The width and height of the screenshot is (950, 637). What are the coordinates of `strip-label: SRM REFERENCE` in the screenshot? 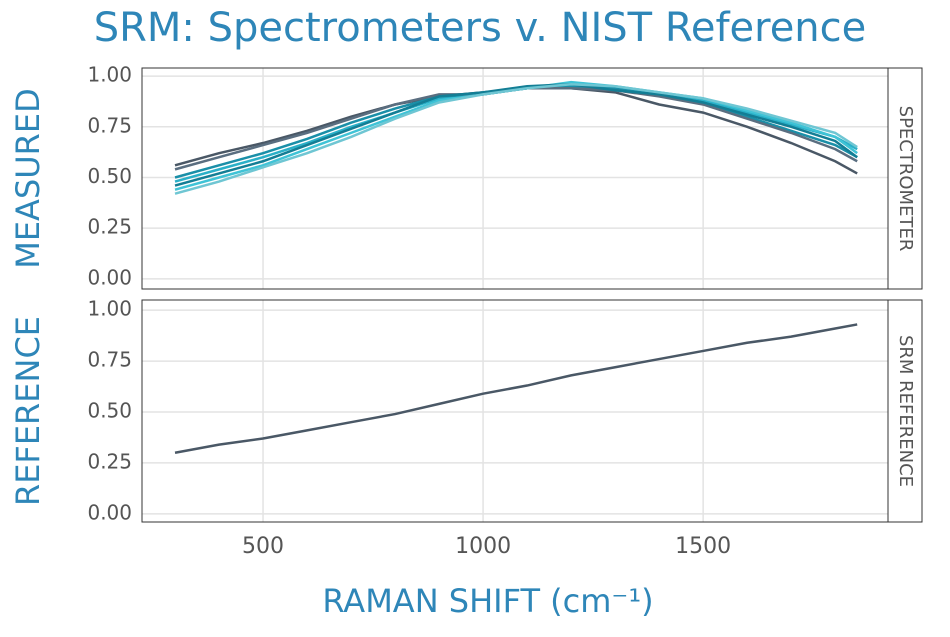 It's located at (905, 411).